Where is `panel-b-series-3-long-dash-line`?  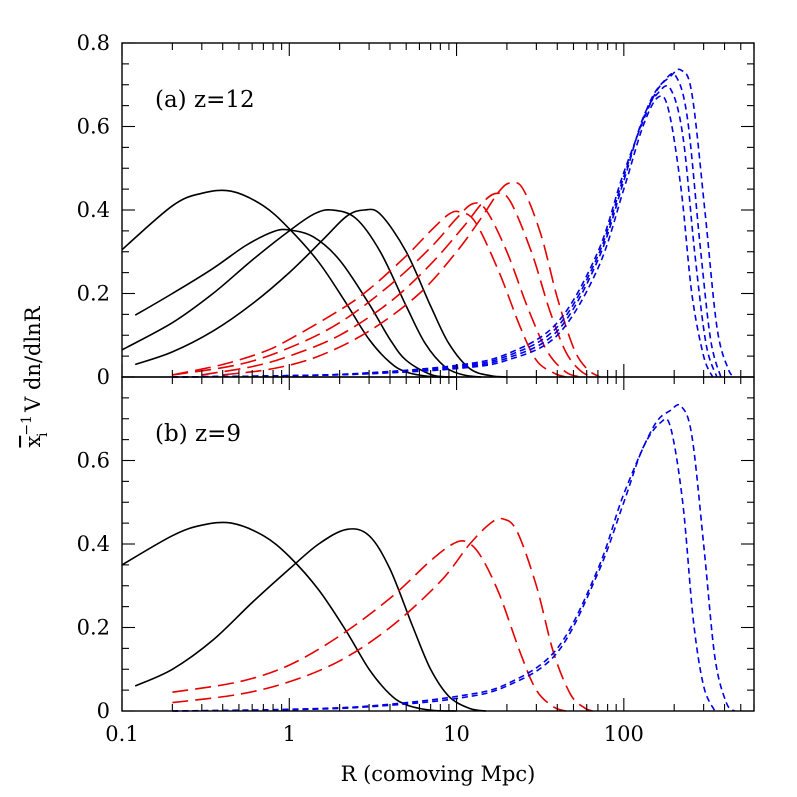
panel-b-series-3-long-dash-line is located at coordinates (382, 614).